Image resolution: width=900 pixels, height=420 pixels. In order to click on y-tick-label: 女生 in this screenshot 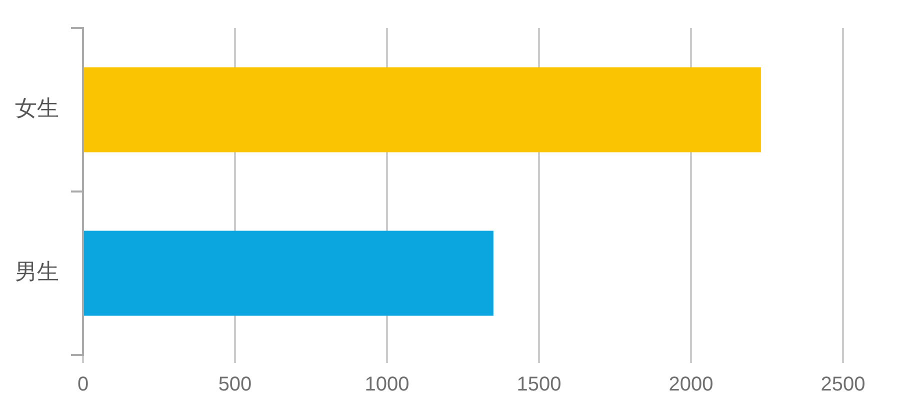, I will do `click(37, 109)`.